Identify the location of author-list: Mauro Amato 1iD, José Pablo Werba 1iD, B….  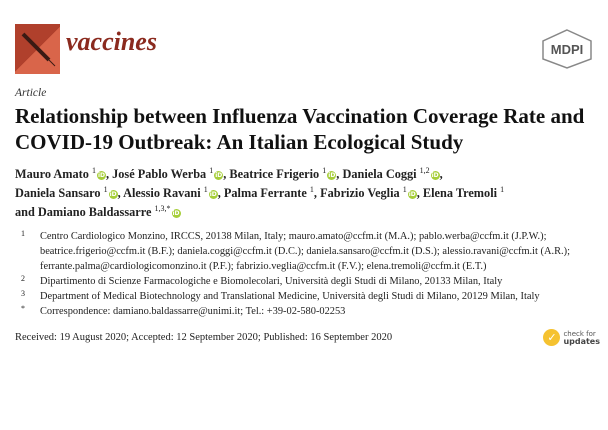
(307, 193).